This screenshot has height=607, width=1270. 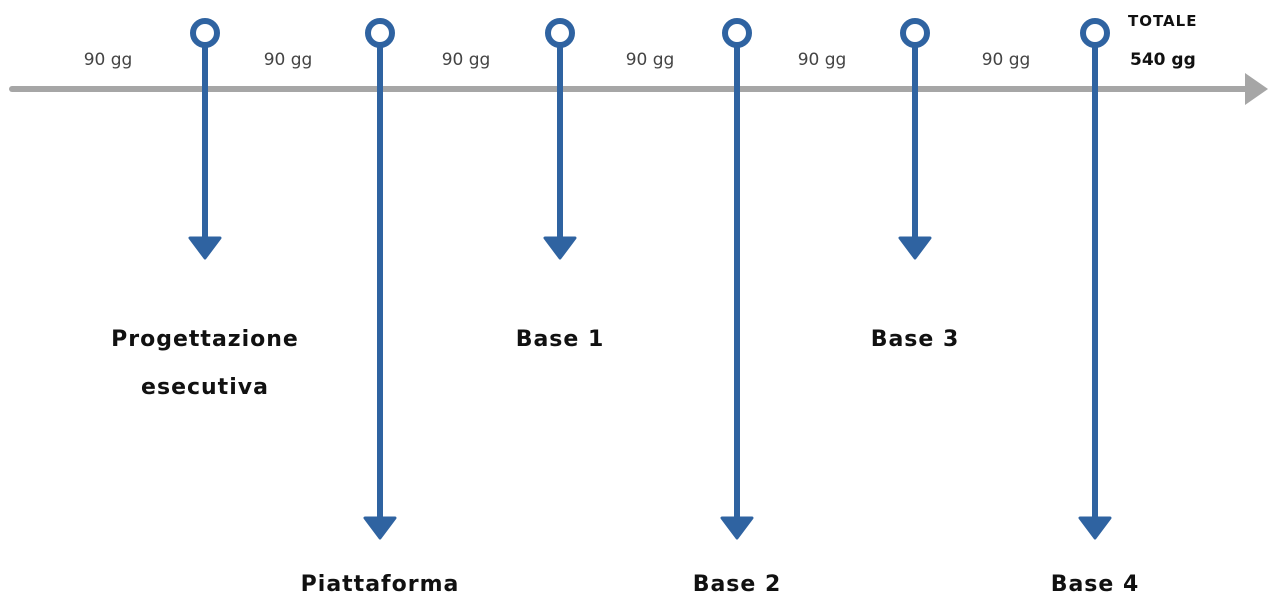 I want to click on milestone-label-line: Base 3, so click(x=915, y=339).